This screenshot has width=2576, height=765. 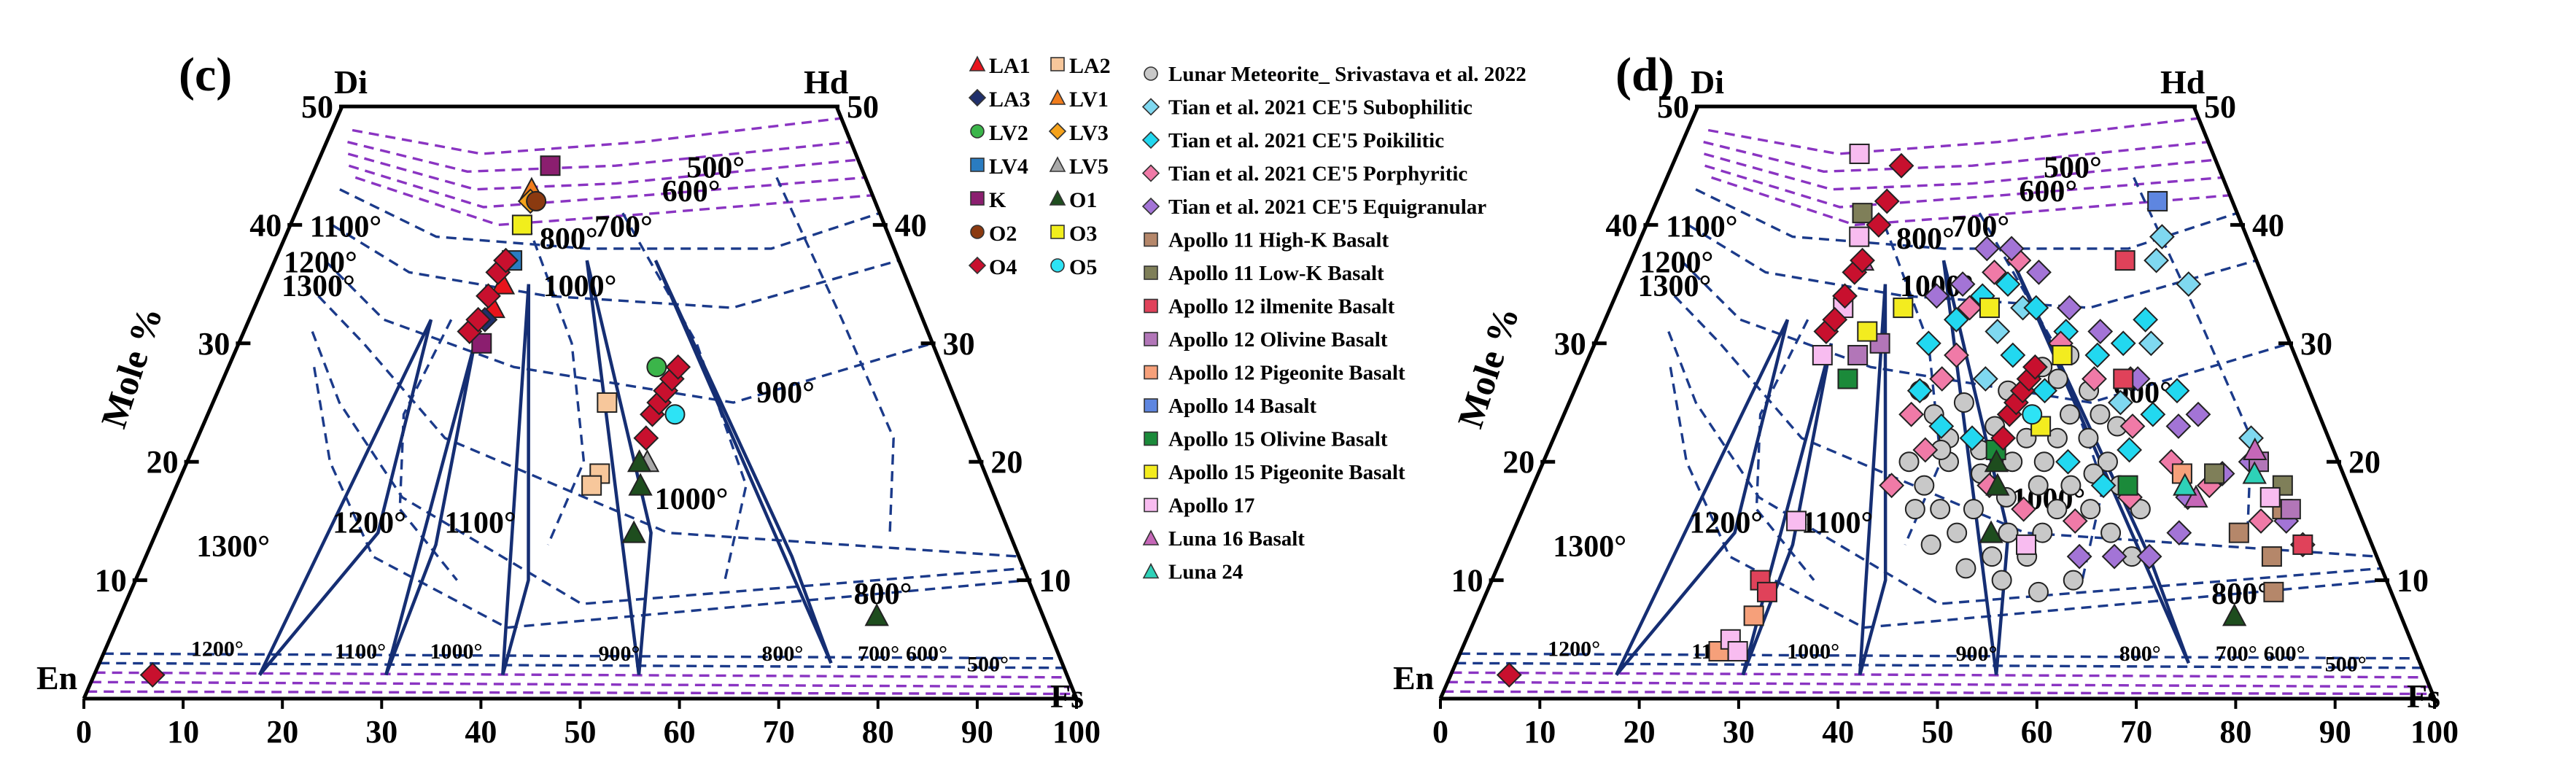 What do you see at coordinates (1205, 572) in the screenshot?
I see `legend-label: Luna 24` at bounding box center [1205, 572].